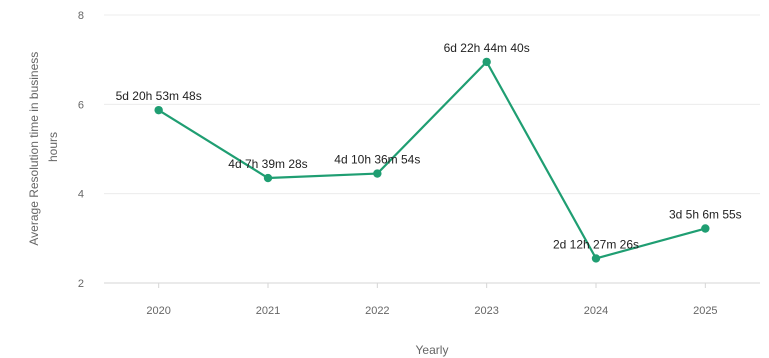 This screenshot has width=769, height=358. What do you see at coordinates (487, 48) in the screenshot?
I see `data-label: 6d 22h 44m 40s` at bounding box center [487, 48].